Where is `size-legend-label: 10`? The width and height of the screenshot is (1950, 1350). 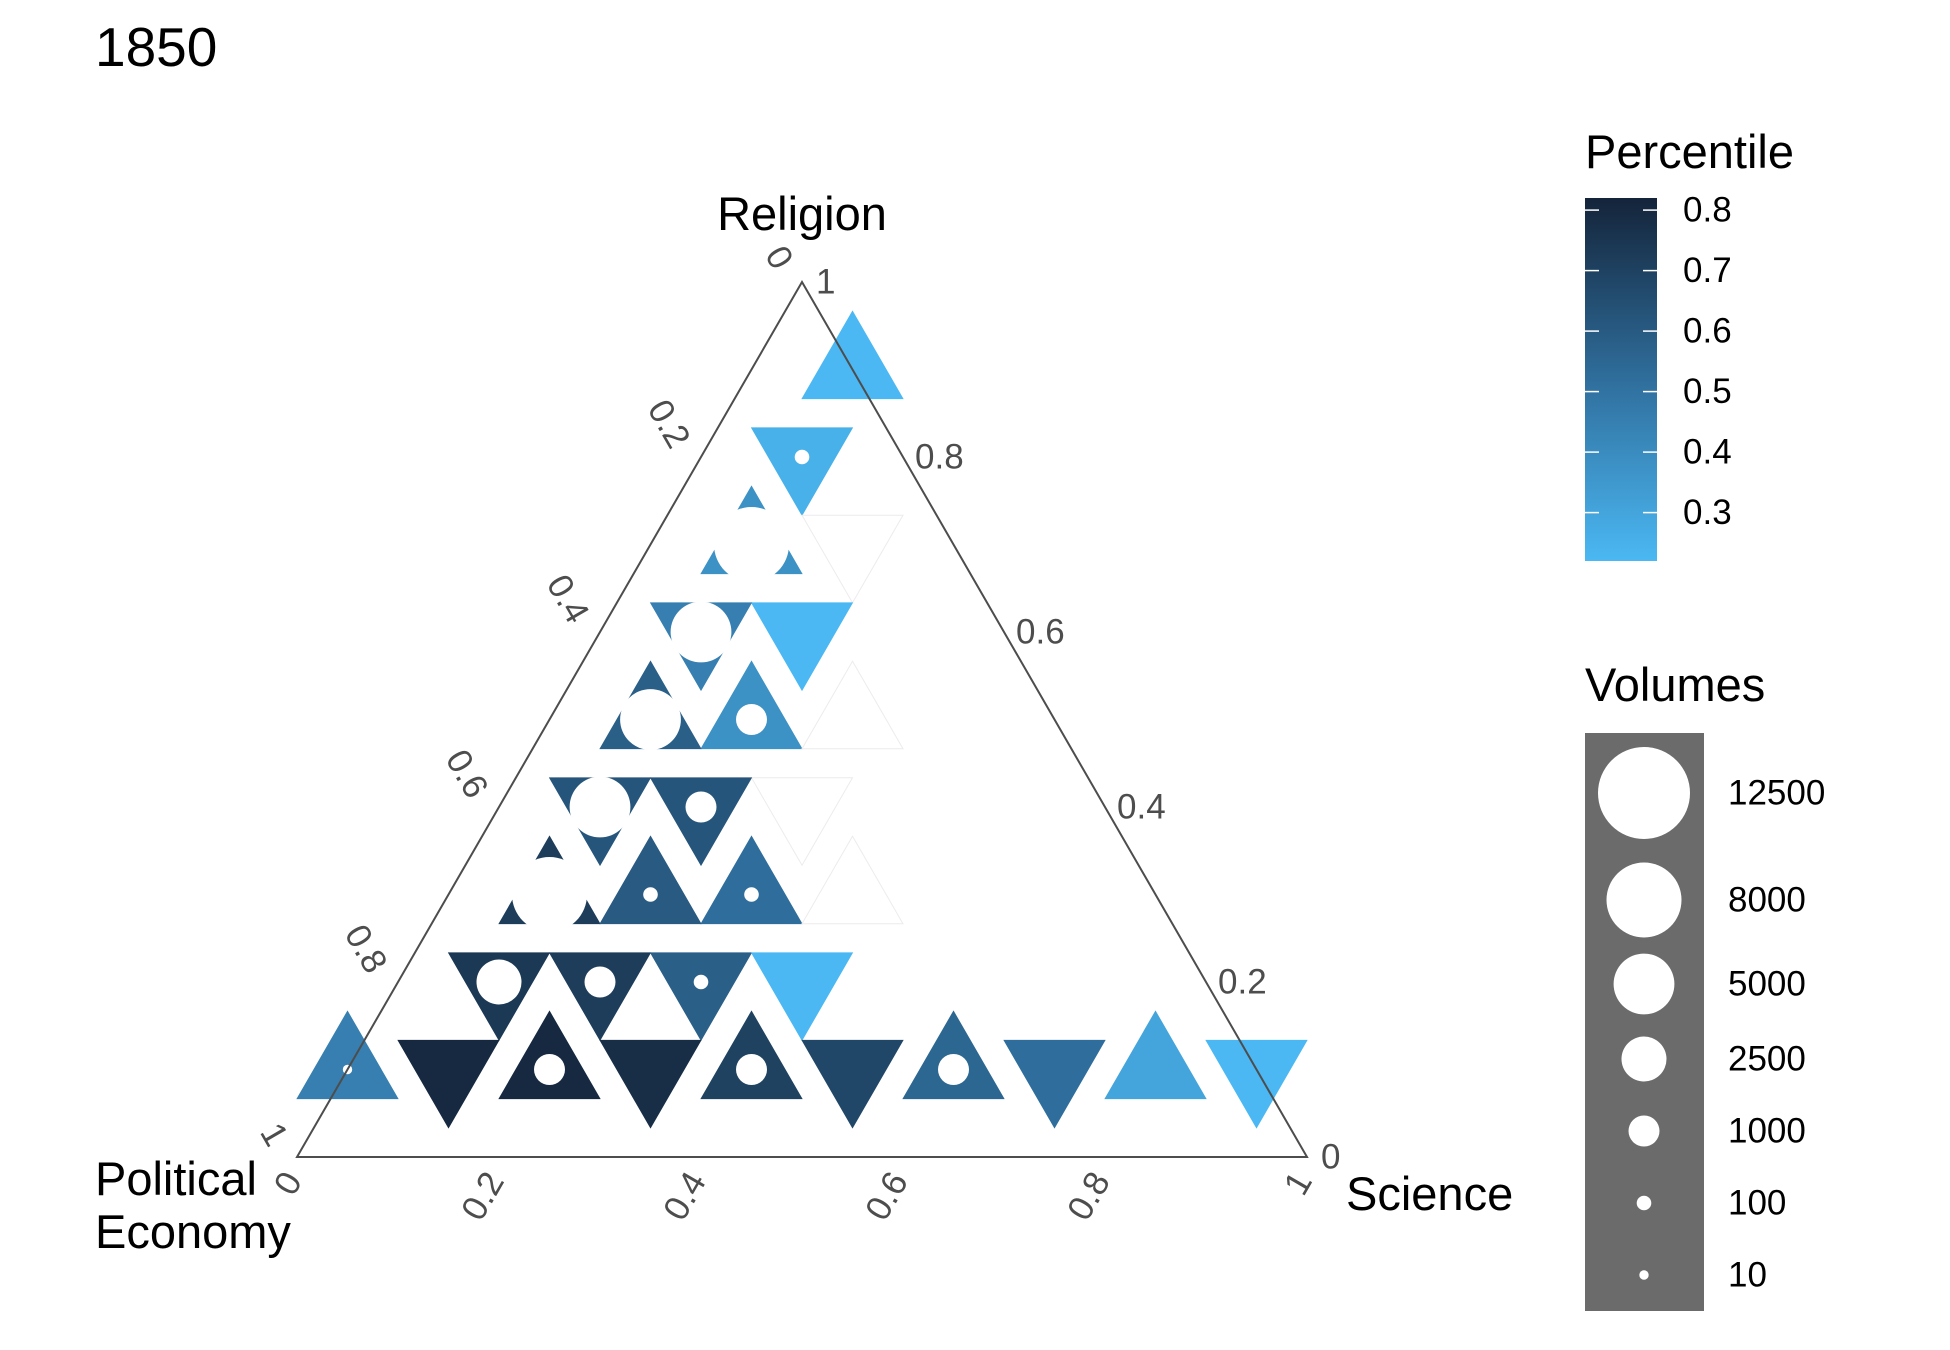
size-legend-label: 10 is located at coordinates (1747, 1275).